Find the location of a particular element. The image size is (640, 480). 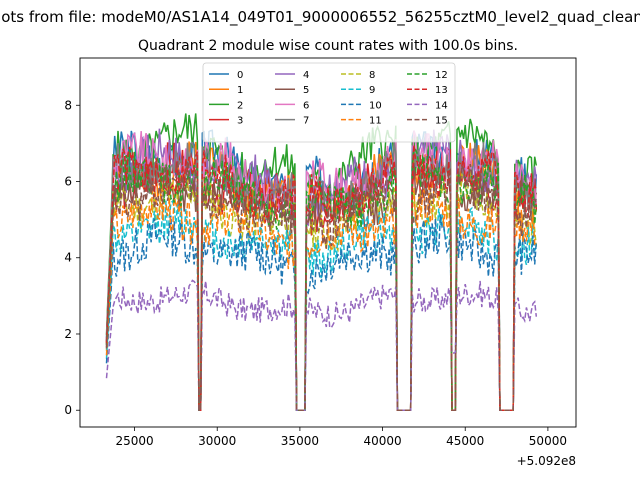

legend-label-8: 8 is located at coordinates (372, 75).